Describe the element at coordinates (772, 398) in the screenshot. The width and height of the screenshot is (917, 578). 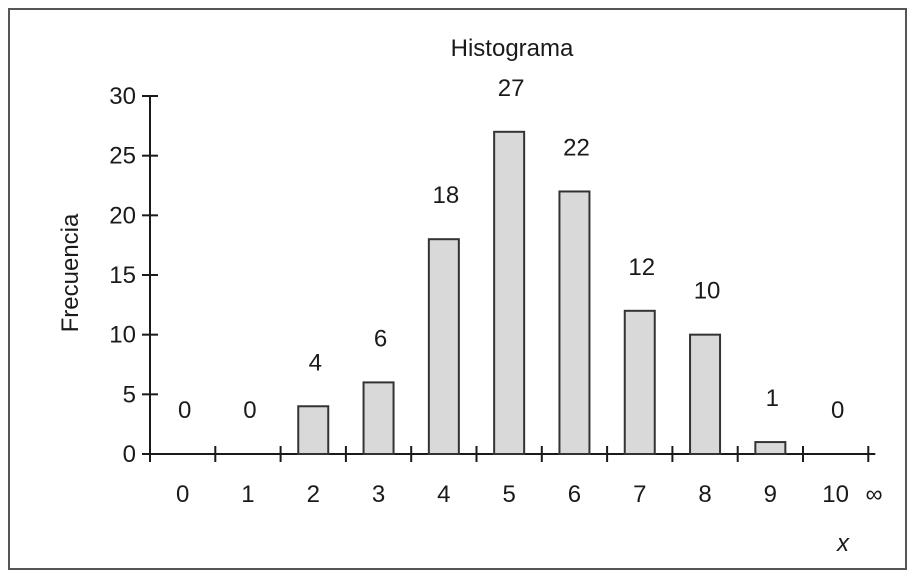
I see `data-label: 1` at that location.